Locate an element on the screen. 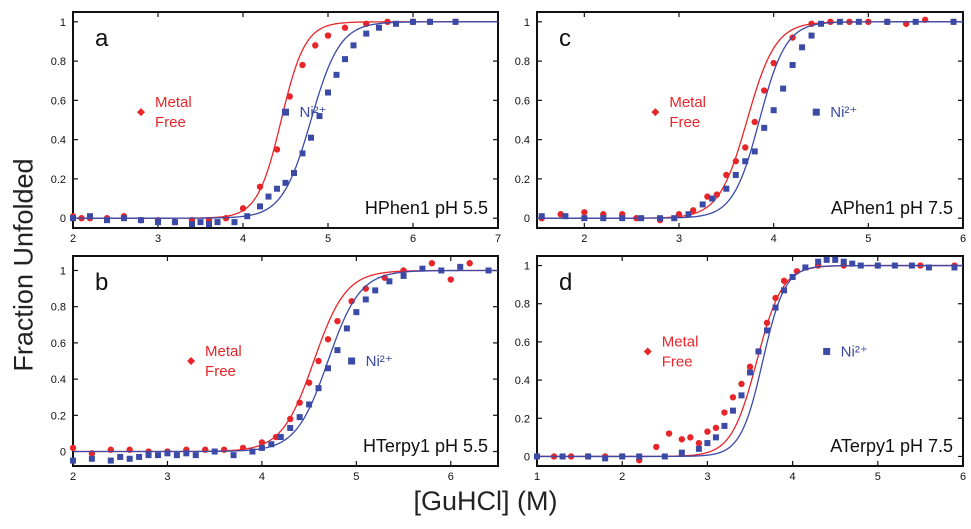 This screenshot has width=971, height=529. y-tick-label: 1 is located at coordinates (63, 271).